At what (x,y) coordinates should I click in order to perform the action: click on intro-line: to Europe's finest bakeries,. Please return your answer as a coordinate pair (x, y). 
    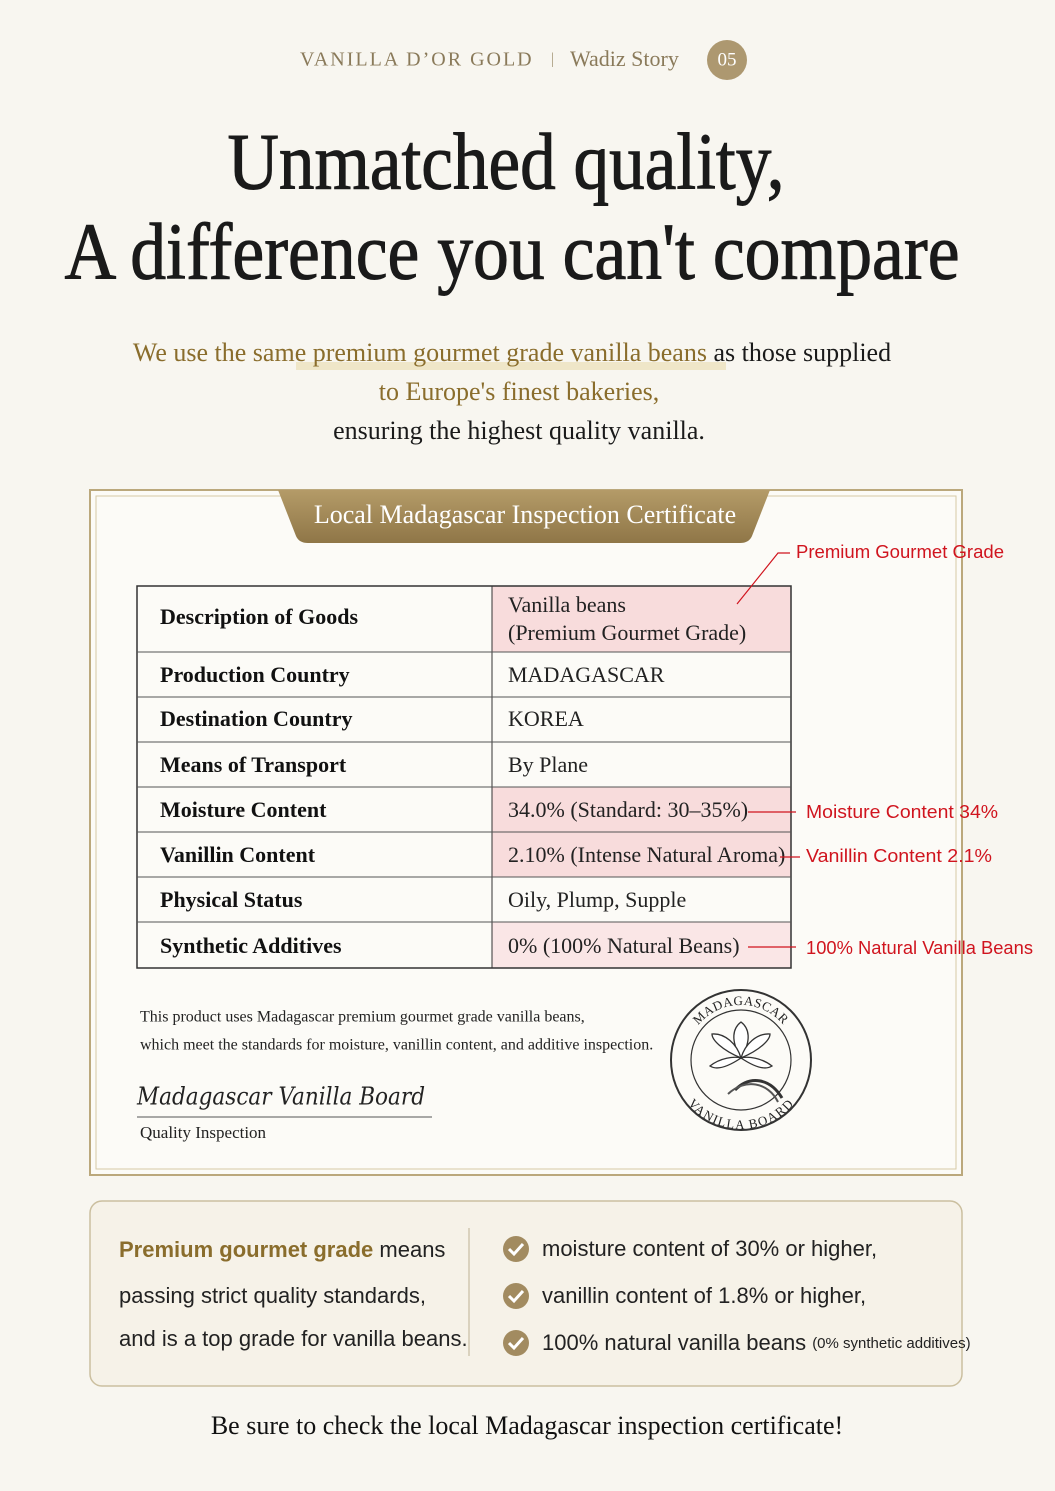
    Looking at the image, I should click on (519, 391).